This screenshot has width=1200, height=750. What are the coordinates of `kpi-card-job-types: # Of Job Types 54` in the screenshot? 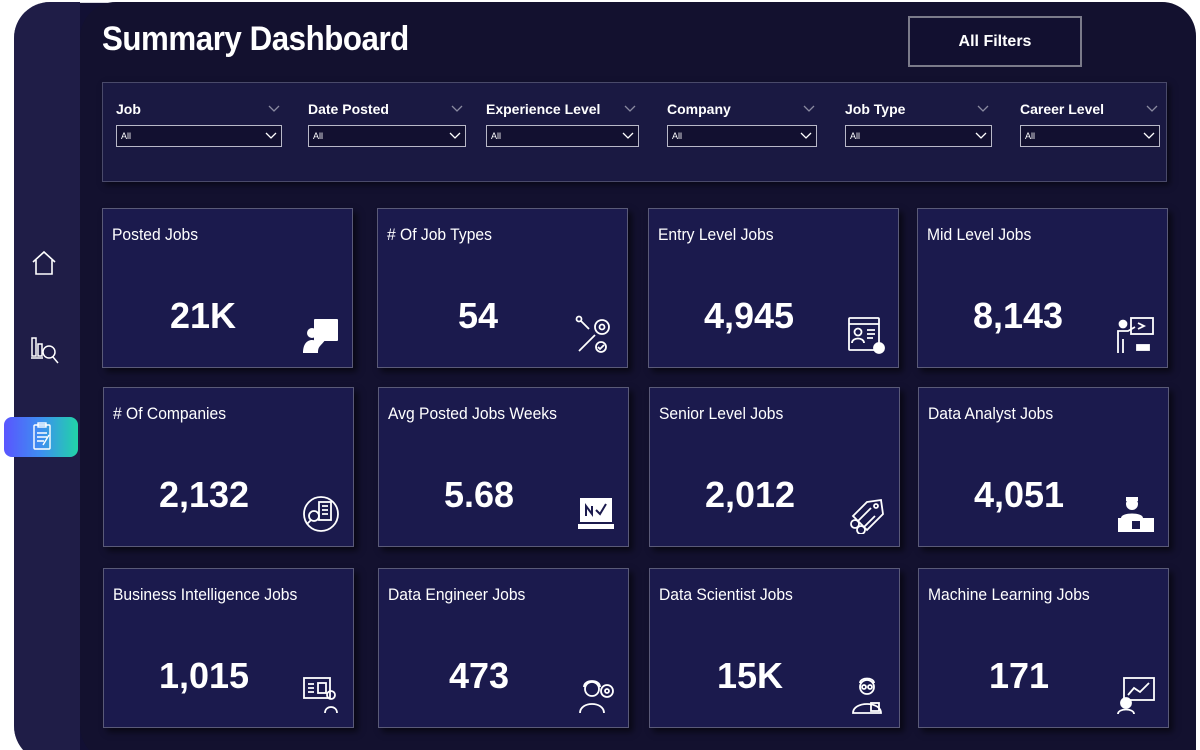 It's located at (502, 288).